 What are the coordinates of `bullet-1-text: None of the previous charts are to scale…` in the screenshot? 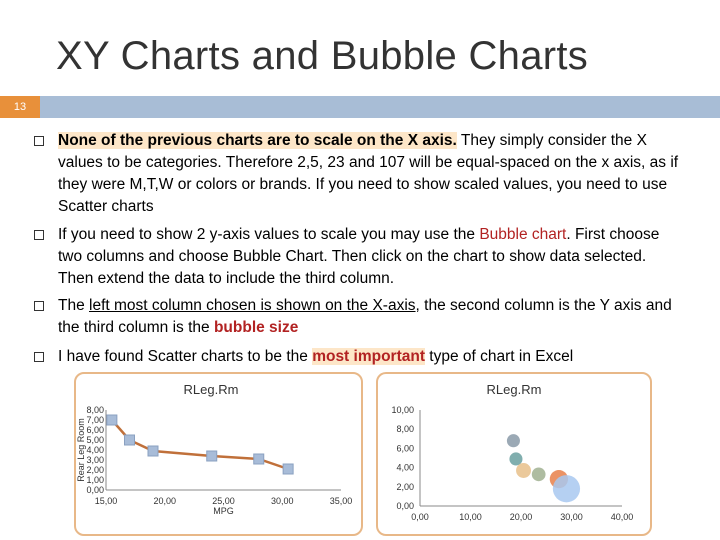 It's located at (369, 174).